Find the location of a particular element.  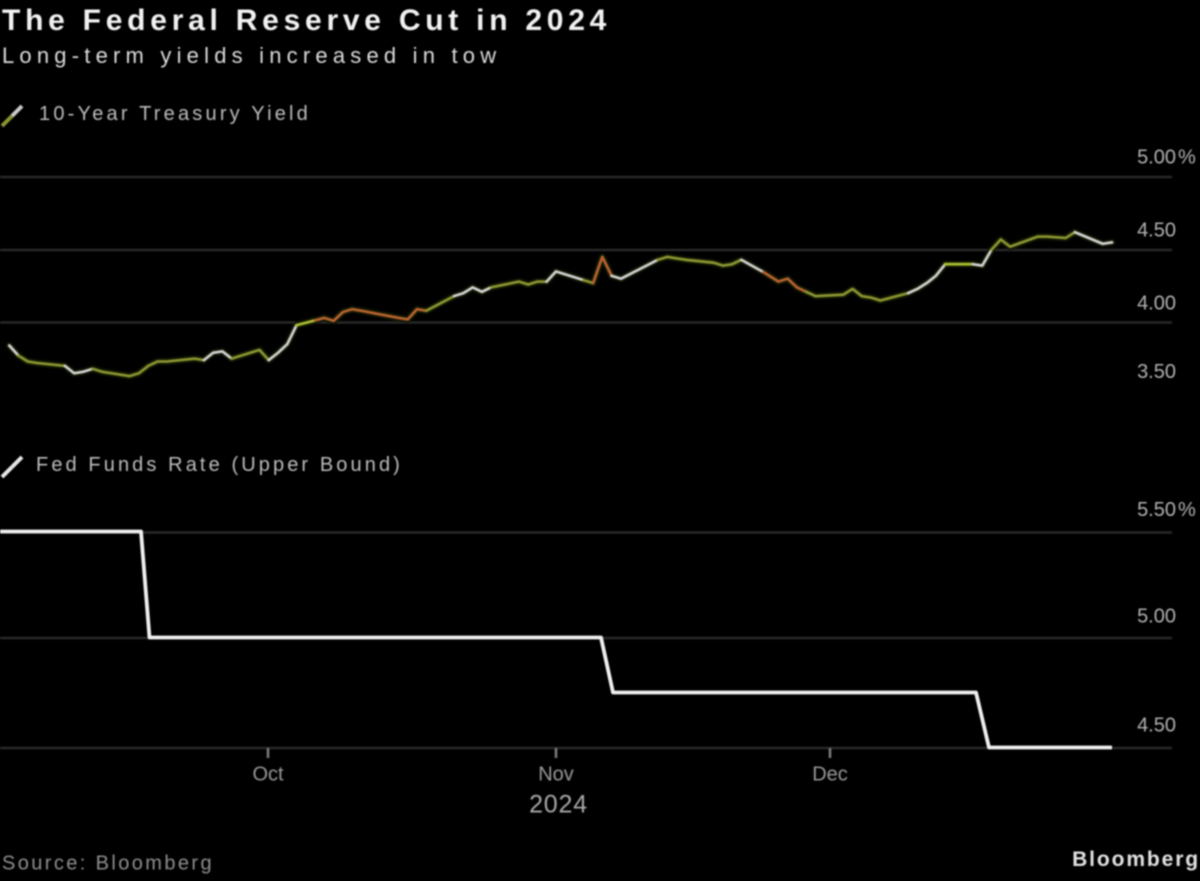

svg-text: Dec is located at coordinates (830, 775).